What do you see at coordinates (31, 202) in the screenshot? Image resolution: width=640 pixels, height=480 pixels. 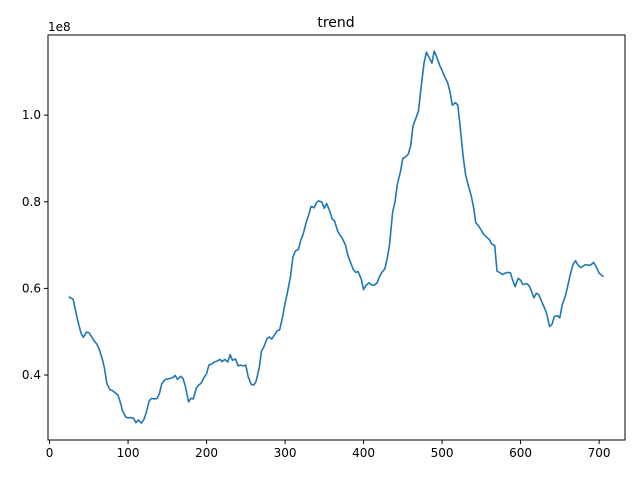 I see `y-tick-label: 0.8` at bounding box center [31, 202].